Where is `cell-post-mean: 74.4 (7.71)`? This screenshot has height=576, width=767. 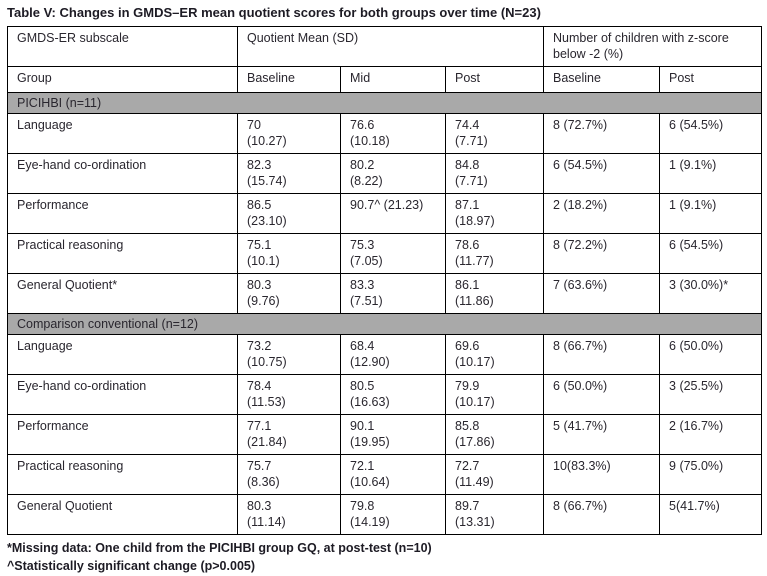 cell-post-mean: 74.4 (7.71) is located at coordinates (494, 134).